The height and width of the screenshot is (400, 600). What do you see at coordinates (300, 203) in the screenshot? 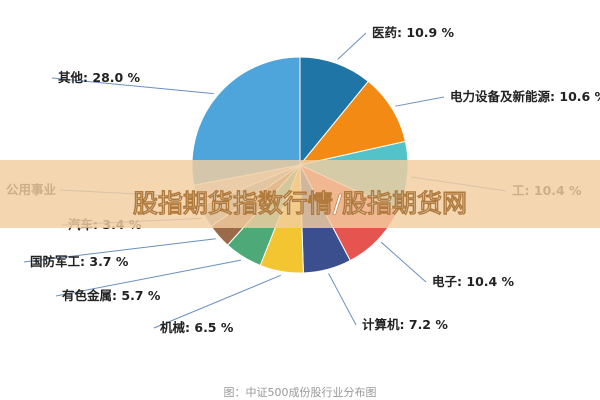
I see `chart-title: 股指期货指数行情/股指期货网` at bounding box center [300, 203].